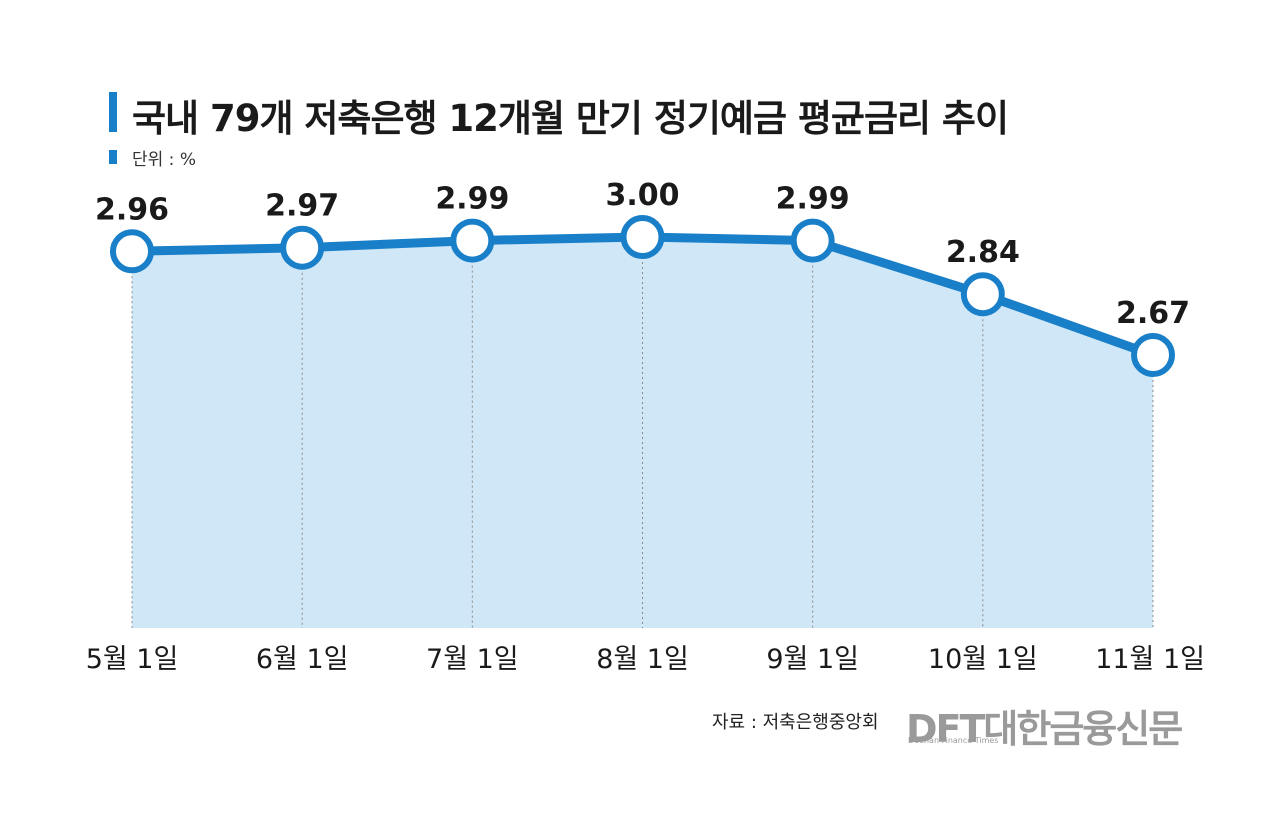 This screenshot has width=1287, height=823. What do you see at coordinates (795, 722) in the screenshot?
I see `source-note: 자료 : 저축은행중앙회` at bounding box center [795, 722].